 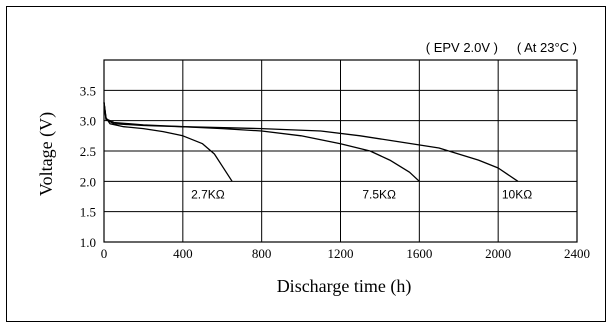 What do you see at coordinates (88, 242) in the screenshot?
I see `y-tick-label: 1.0` at bounding box center [88, 242].